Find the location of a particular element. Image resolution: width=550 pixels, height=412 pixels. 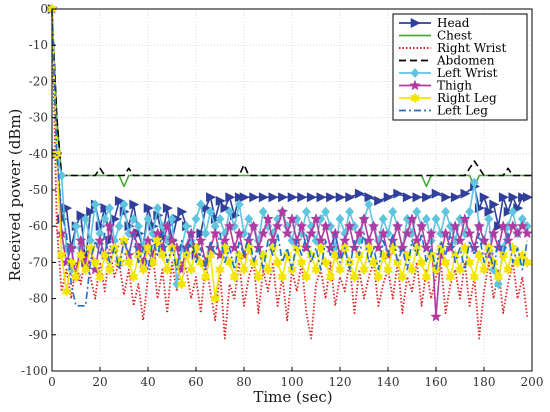

y-tick-label: -60 is located at coordinates (38, 226).